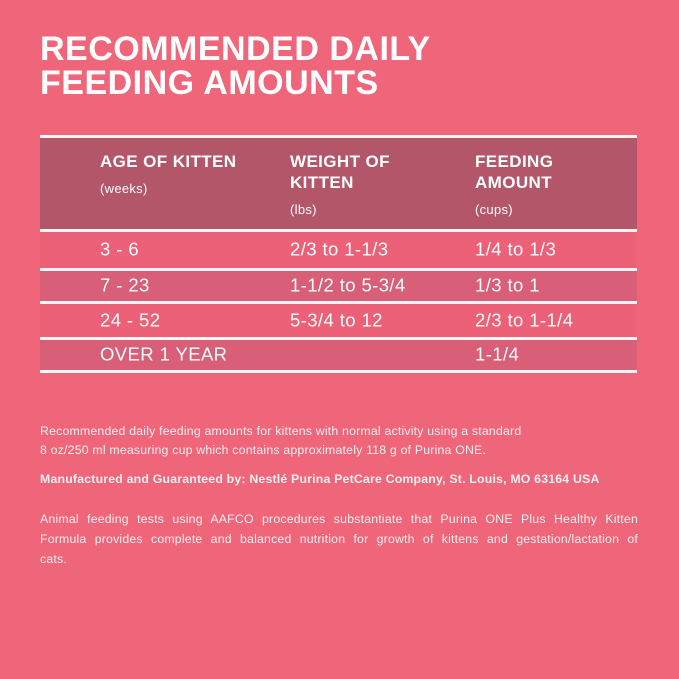  Describe the element at coordinates (338, 371) in the screenshot. I see `table-divider-bottom` at that location.